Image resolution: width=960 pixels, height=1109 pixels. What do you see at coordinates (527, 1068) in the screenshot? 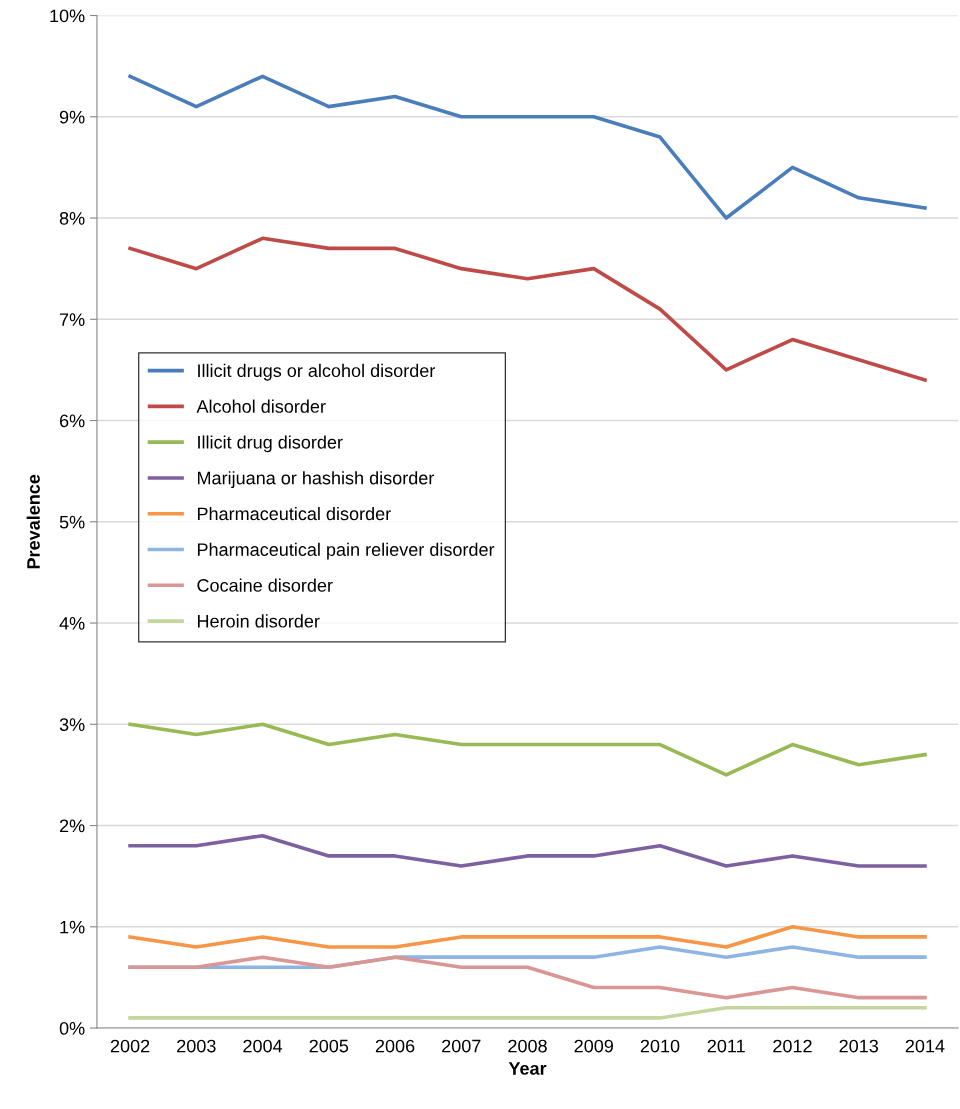
I see `x-axis-title: Year` at bounding box center [527, 1068].